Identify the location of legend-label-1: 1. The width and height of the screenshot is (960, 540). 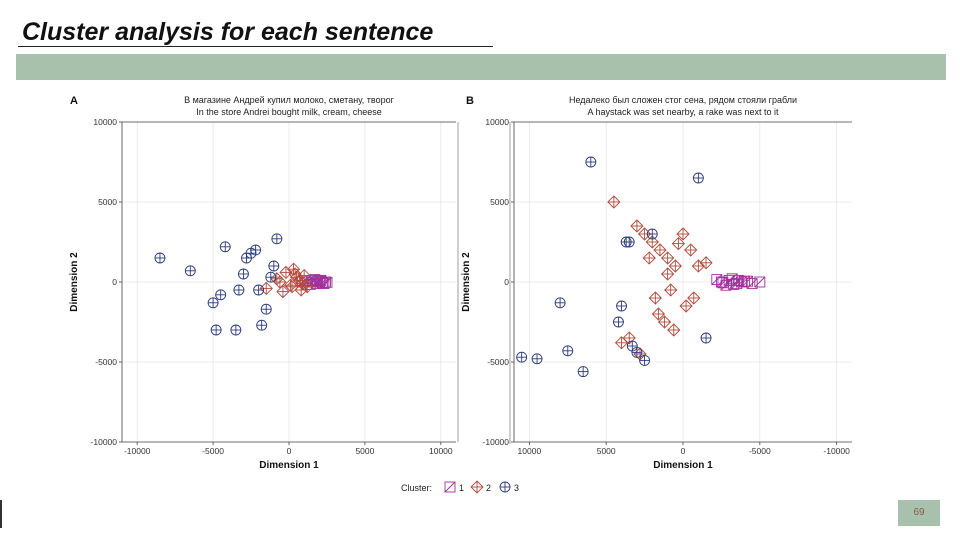
(461, 488).